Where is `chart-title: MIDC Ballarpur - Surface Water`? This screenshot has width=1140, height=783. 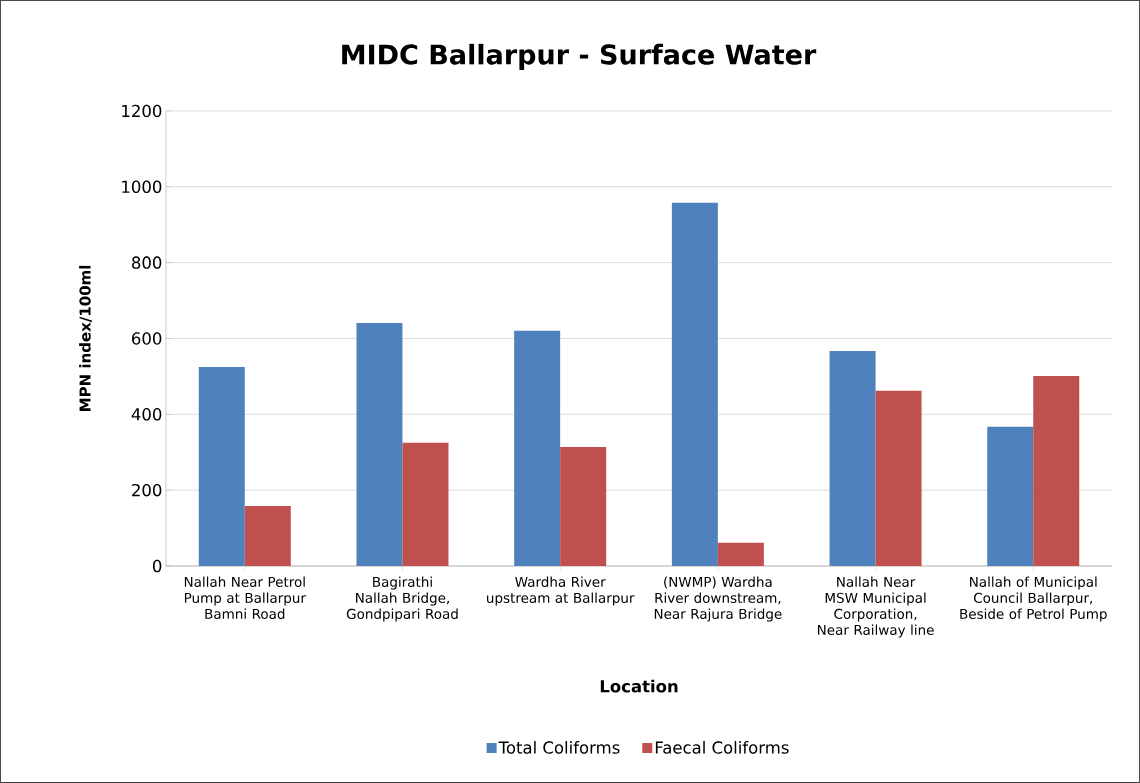
chart-title: MIDC Ballarpur - Surface Water is located at coordinates (579, 56).